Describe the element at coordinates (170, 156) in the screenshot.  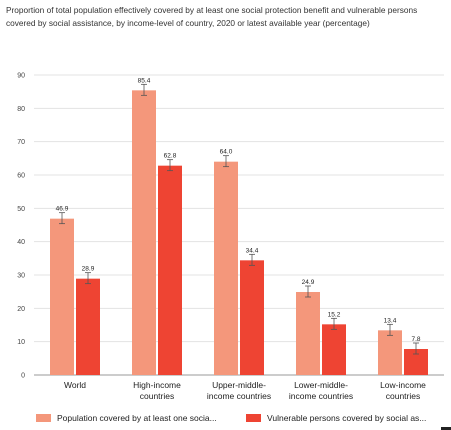
I see `data-label: 62.8` at that location.